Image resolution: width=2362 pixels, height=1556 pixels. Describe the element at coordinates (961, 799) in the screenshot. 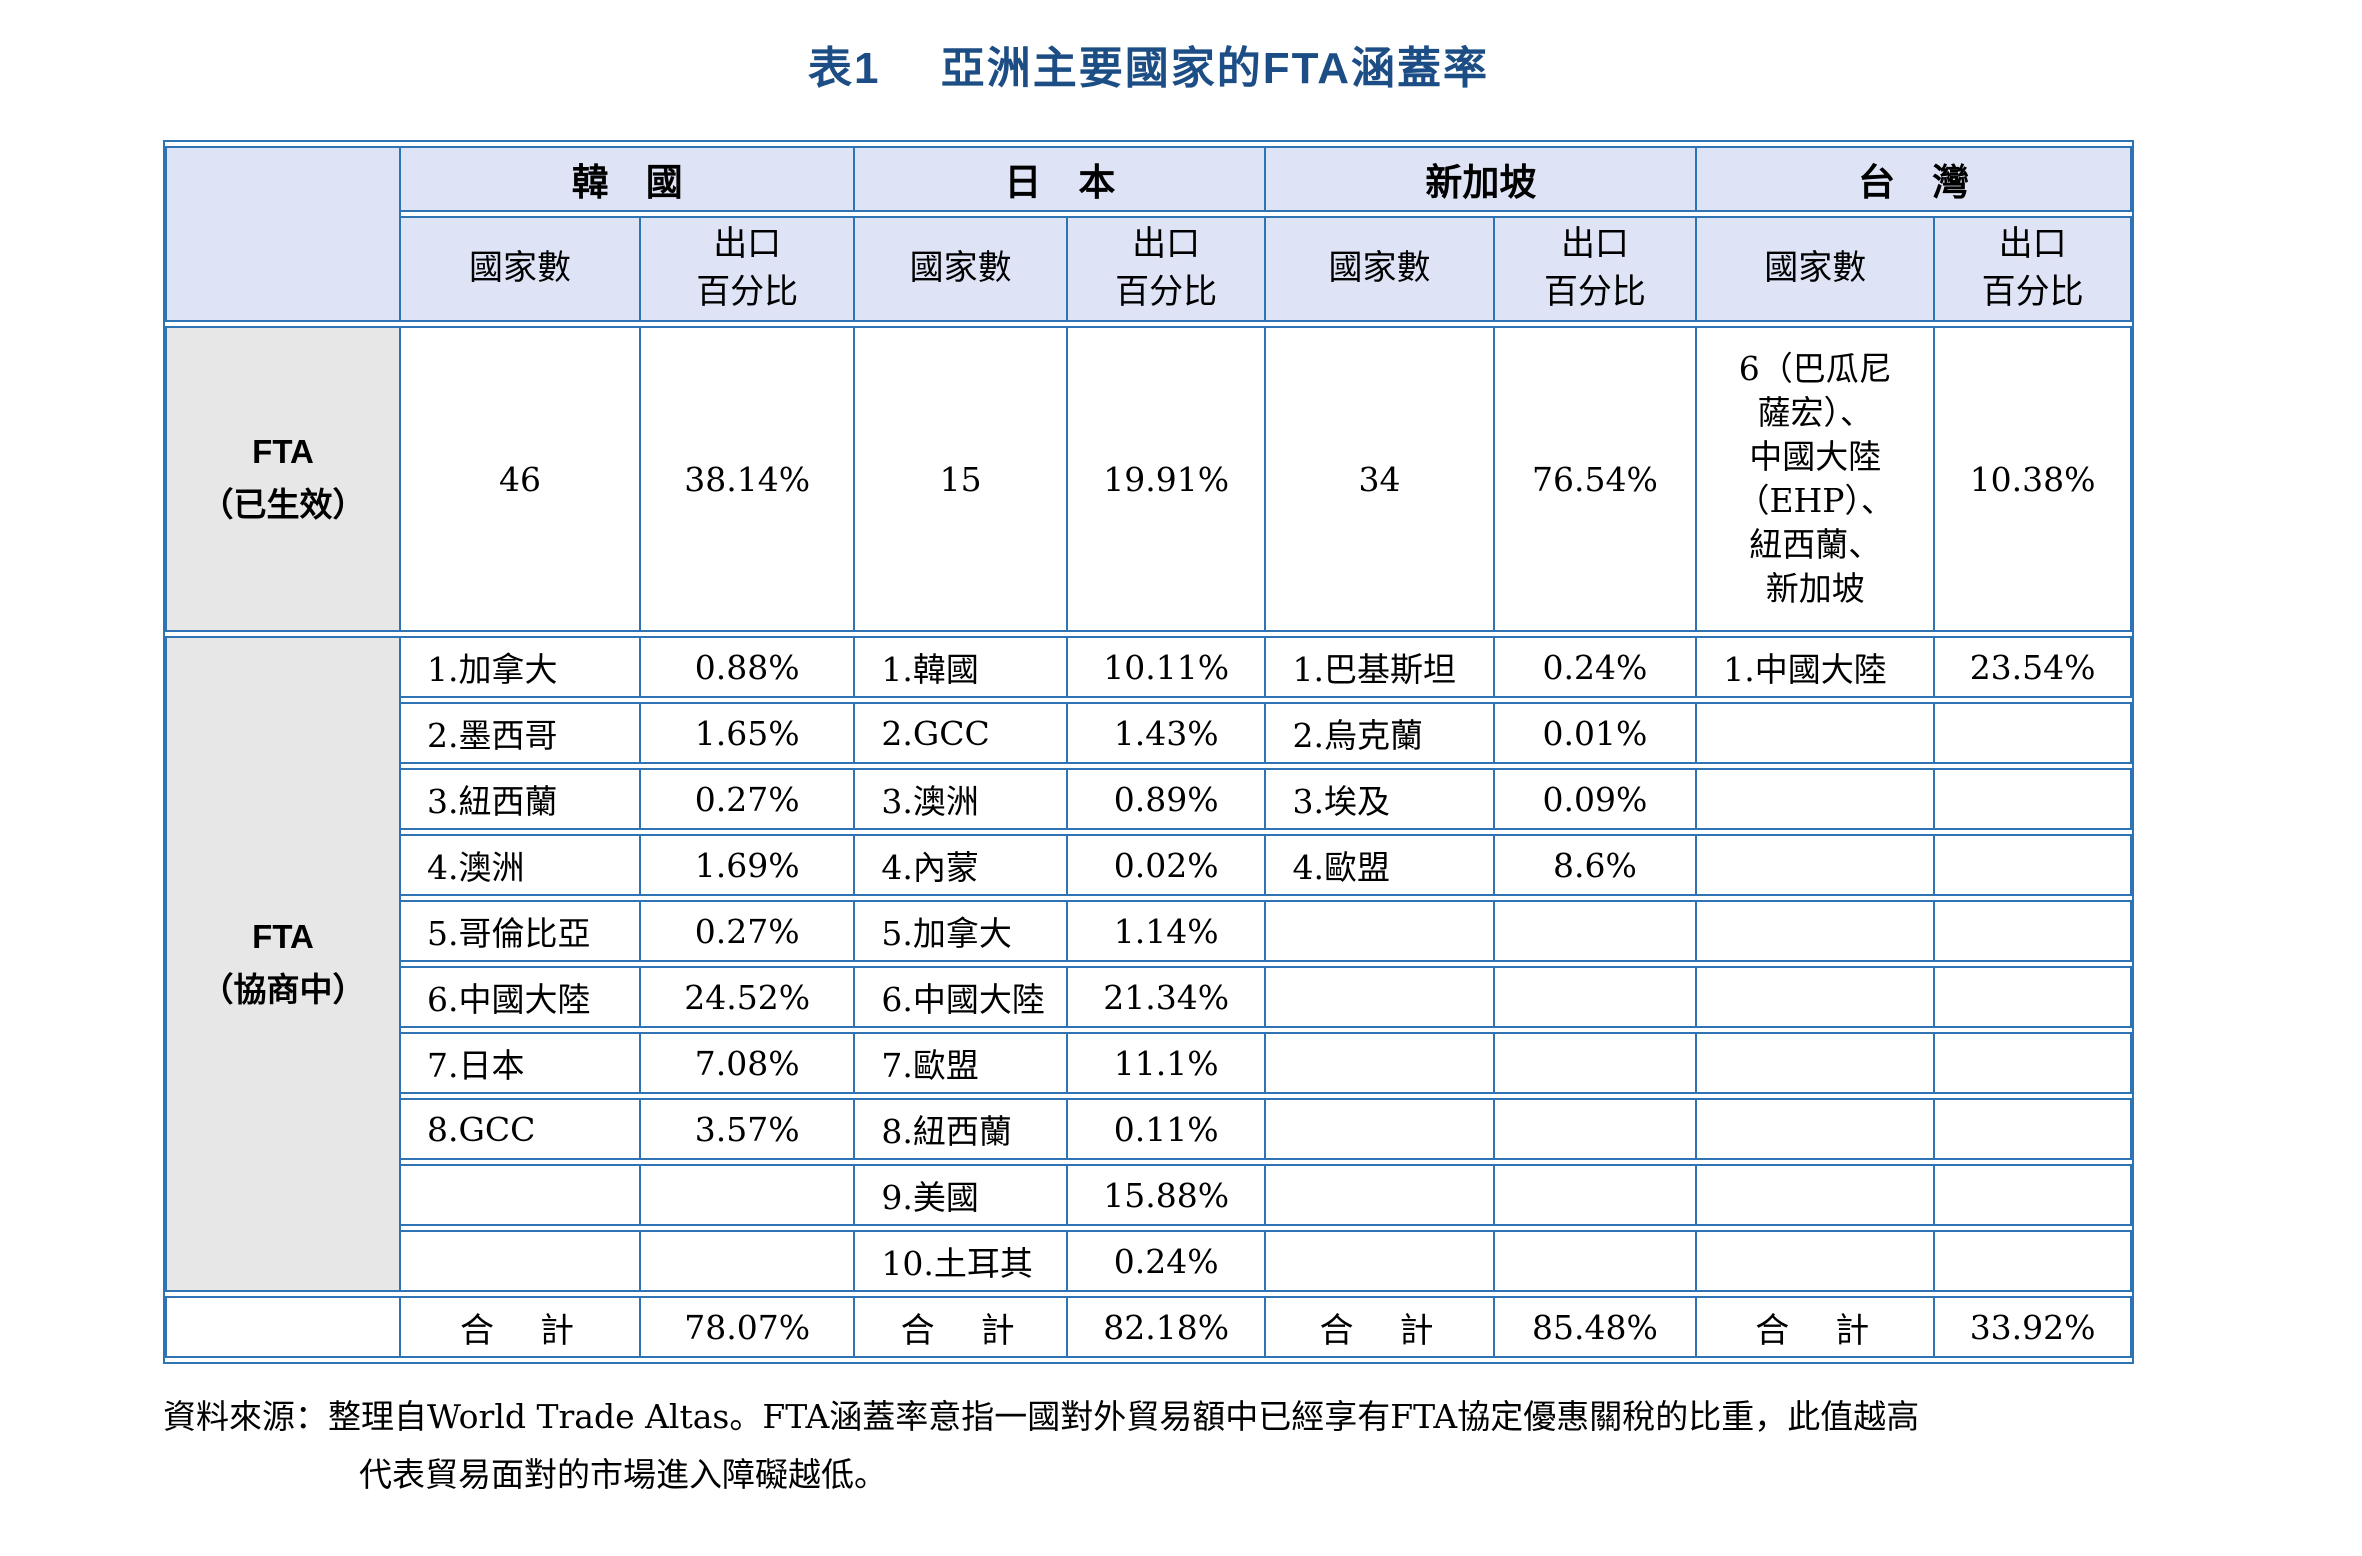

I see `japan-neg-country: 3.澳洲` at that location.